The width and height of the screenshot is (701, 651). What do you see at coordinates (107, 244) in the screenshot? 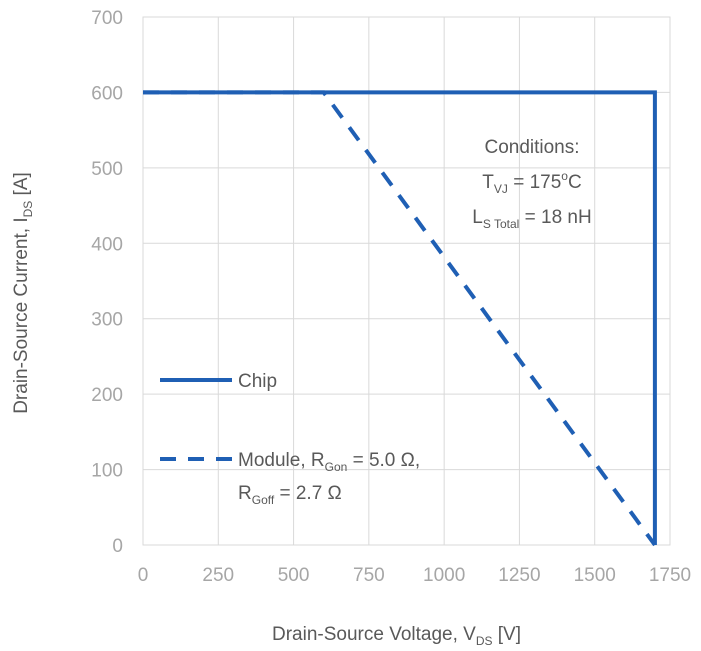
I see `y-tick-label: 400` at bounding box center [107, 244].